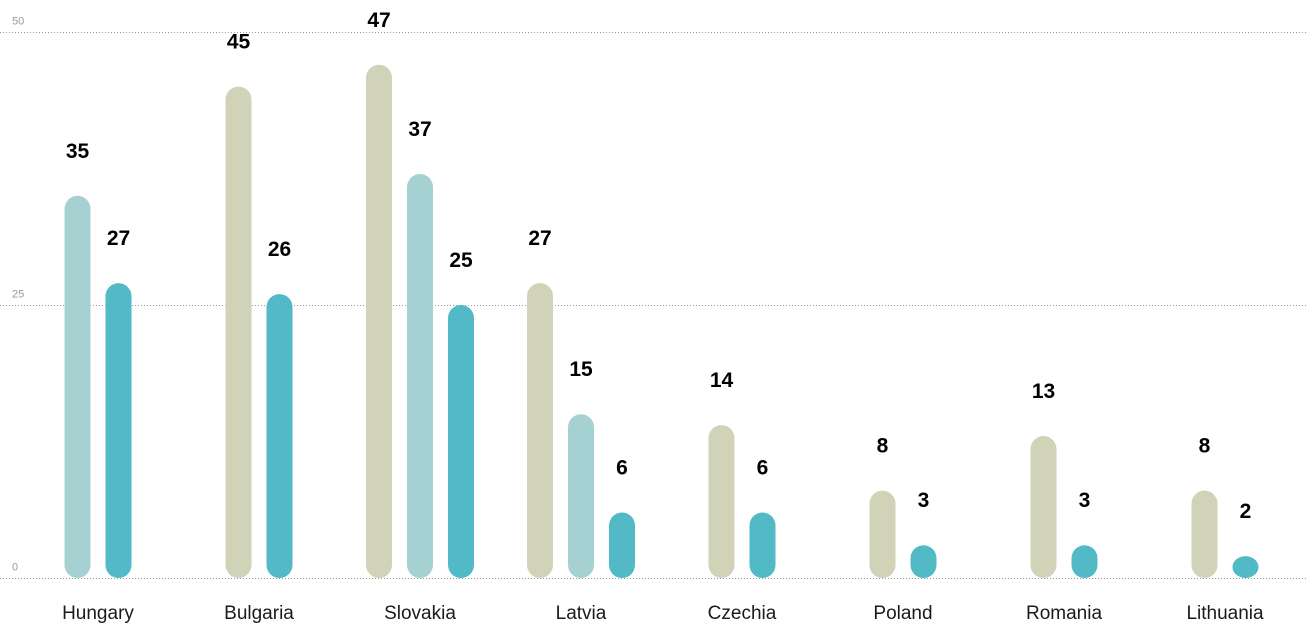 This screenshot has width=1306, height=625. Describe the element at coordinates (18, 22) in the screenshot. I see `y-tick-label: 50` at that location.